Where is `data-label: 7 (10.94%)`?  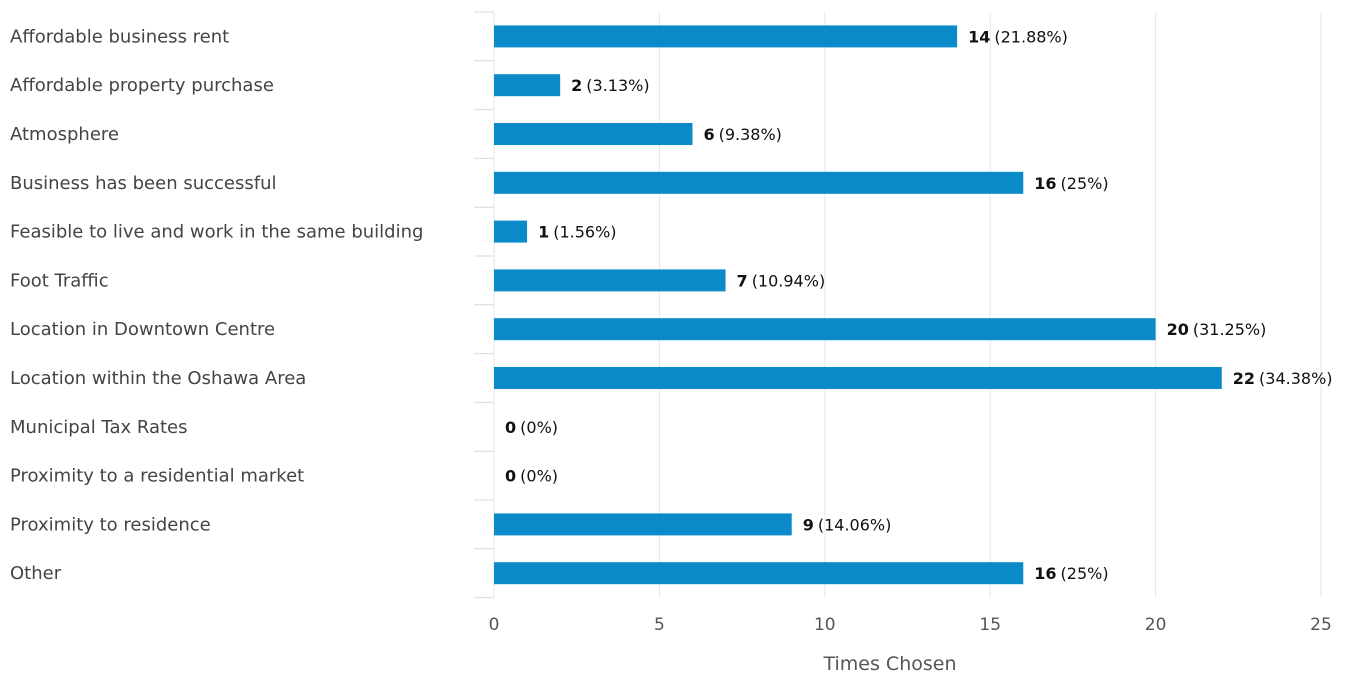
data-label: 7 (10.94%) is located at coordinates (781, 280).